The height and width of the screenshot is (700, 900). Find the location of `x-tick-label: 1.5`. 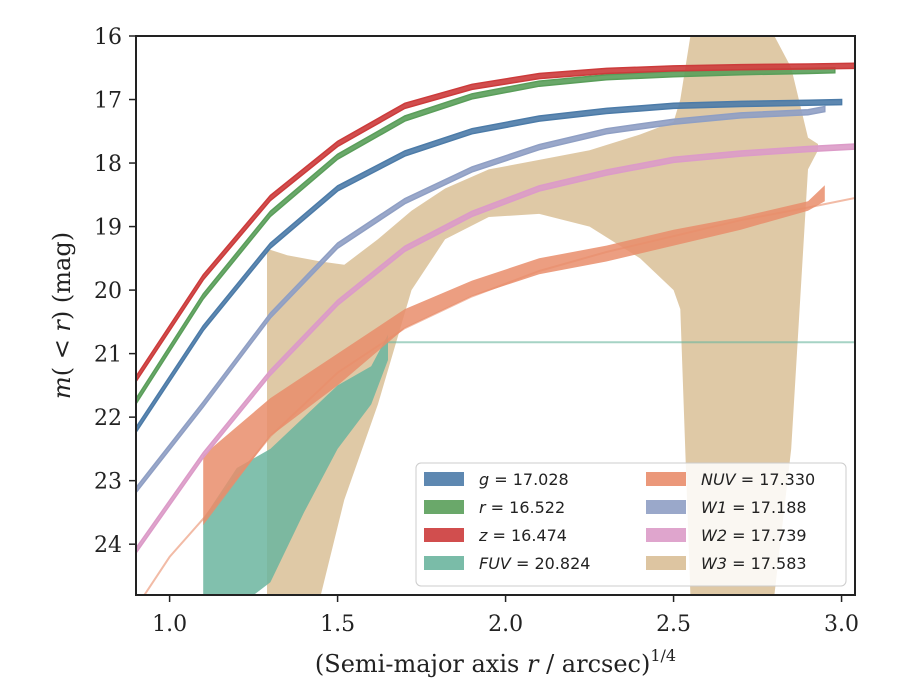

x-tick-label: 1.5 is located at coordinates (337, 624).